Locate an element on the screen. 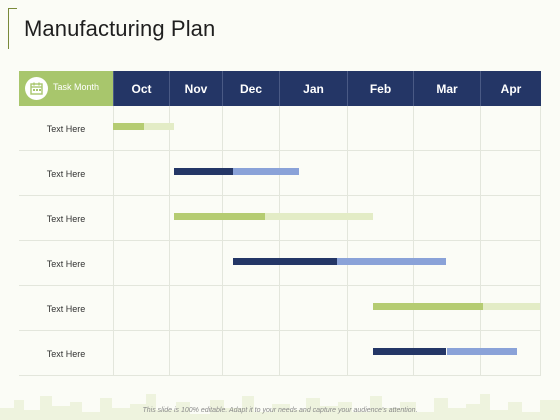 This screenshot has height=420, width=560. skyline-decoration is located at coordinates (280, 407).